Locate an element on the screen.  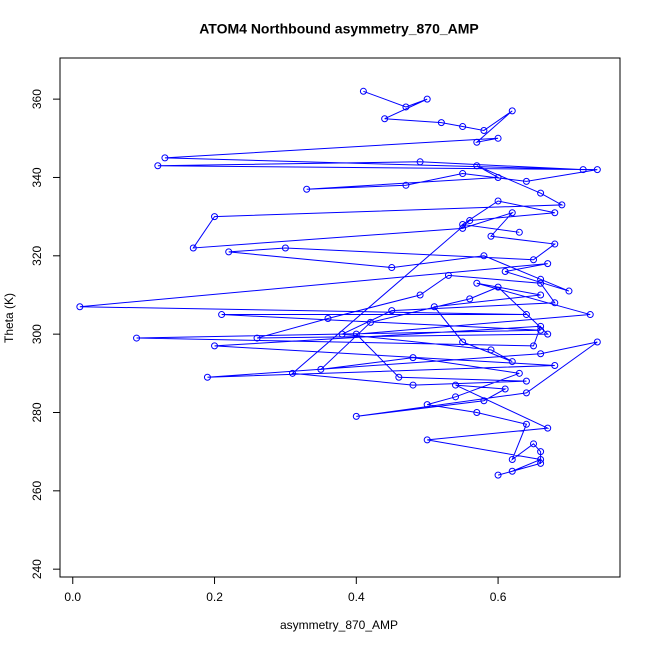
x-tick-label: 0.0 is located at coordinates (72, 597).